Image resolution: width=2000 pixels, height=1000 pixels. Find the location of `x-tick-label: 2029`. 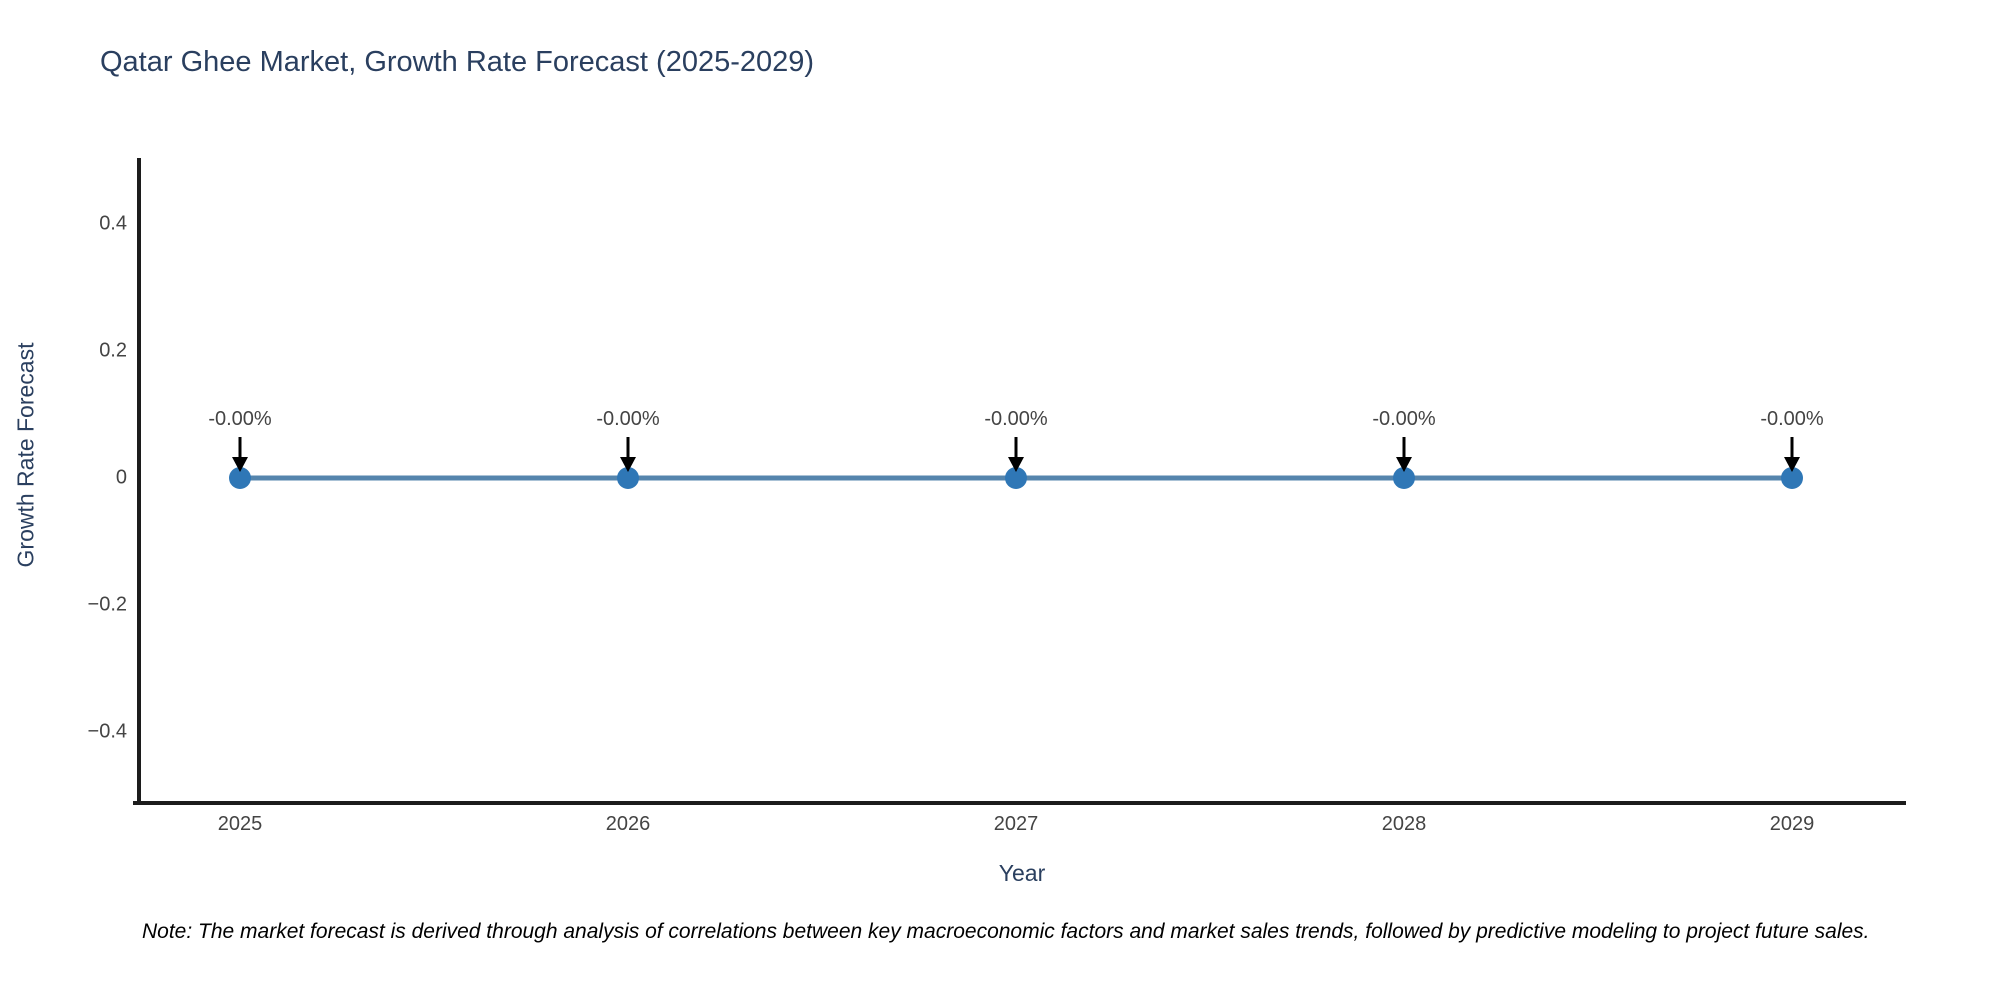

x-tick-label: 2029 is located at coordinates (1792, 824).